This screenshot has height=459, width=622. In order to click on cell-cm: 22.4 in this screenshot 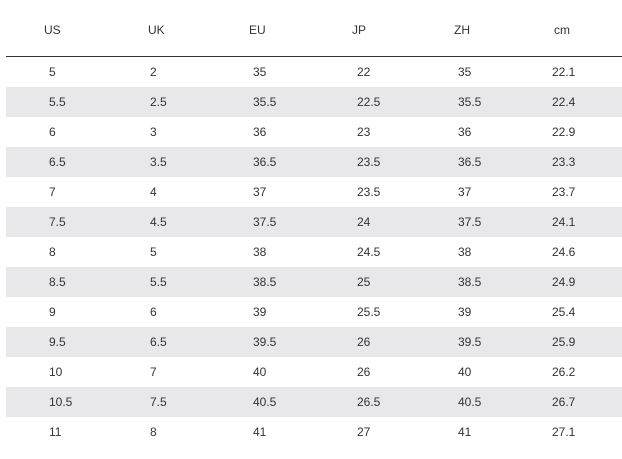, I will do `click(571, 101)`.